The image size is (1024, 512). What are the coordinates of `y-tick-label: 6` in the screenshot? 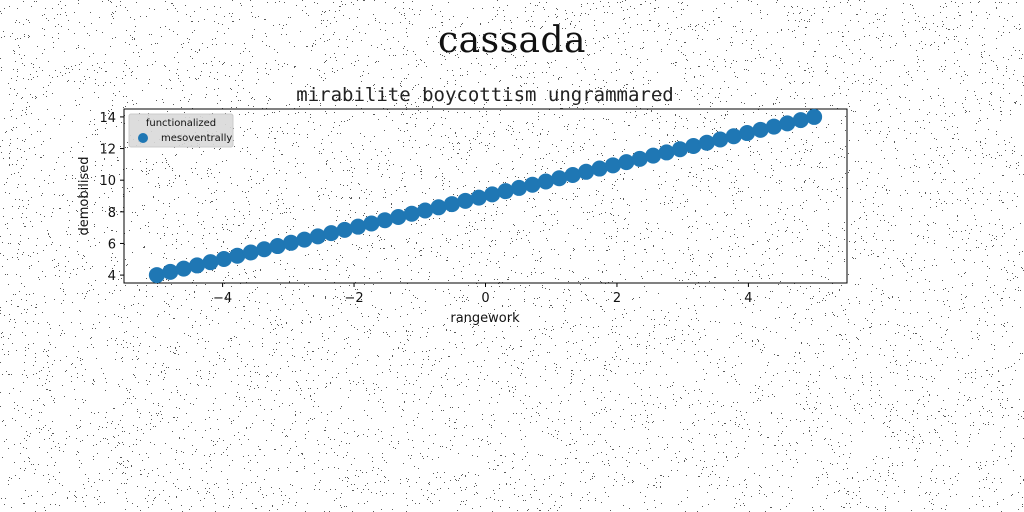 It's located at (112, 244).